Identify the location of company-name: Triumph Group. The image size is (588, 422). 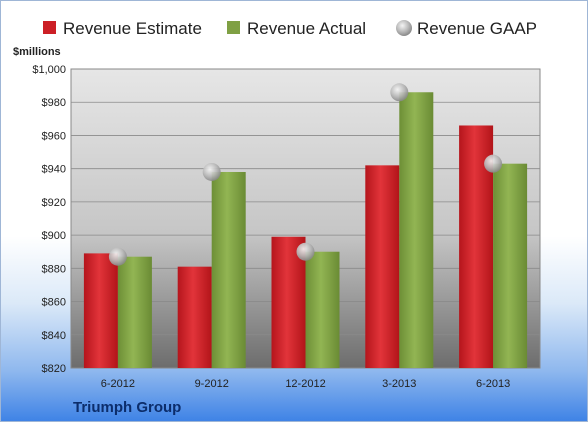
(127, 407).